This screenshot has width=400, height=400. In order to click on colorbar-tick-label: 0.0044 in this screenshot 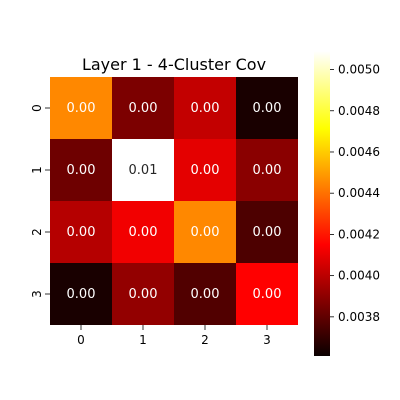, I will do `click(359, 193)`.